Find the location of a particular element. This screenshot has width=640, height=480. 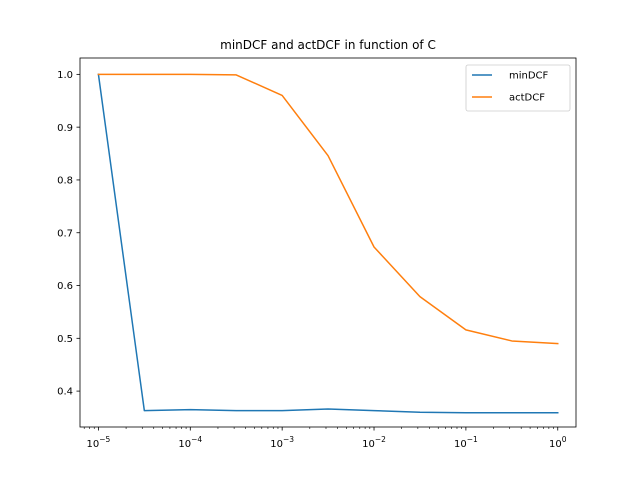

x-tick-label: 10⁻³ is located at coordinates (282, 442).